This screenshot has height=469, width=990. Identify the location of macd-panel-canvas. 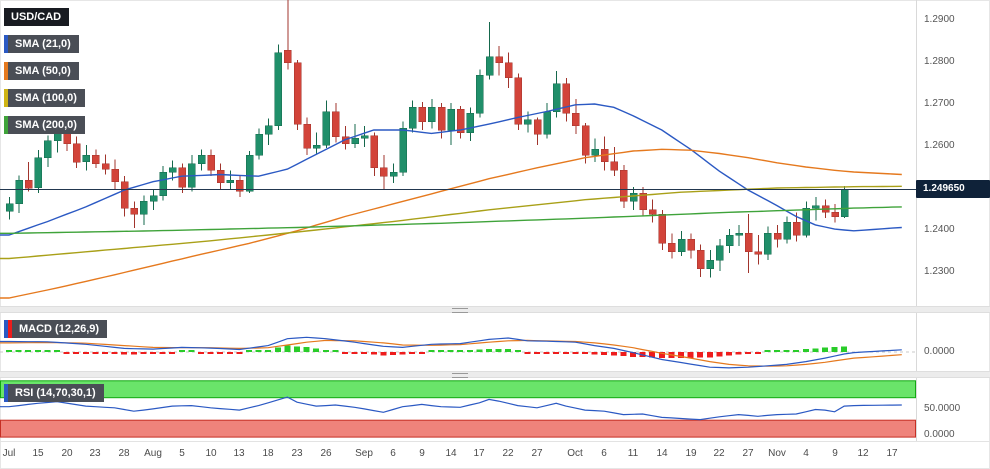
(458, 342).